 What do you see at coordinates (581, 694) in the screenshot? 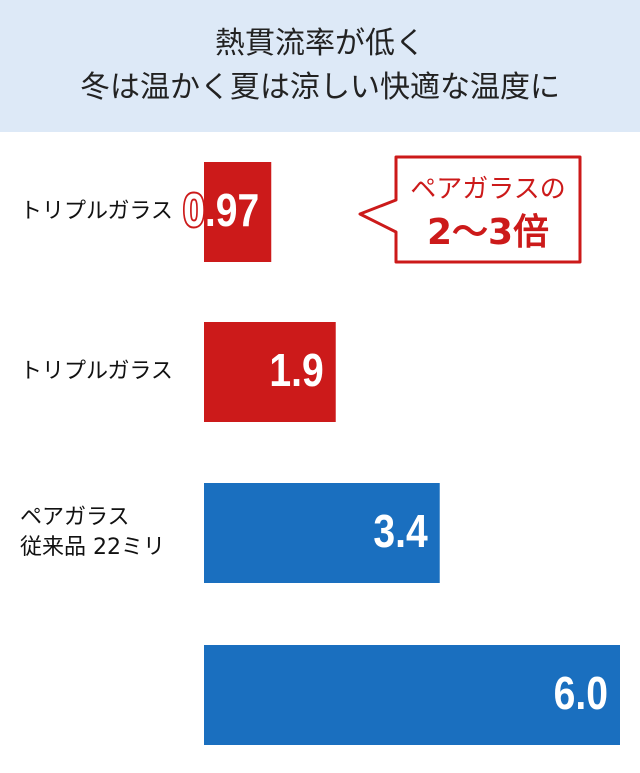
I see `value-label: 6.0` at bounding box center [581, 694].